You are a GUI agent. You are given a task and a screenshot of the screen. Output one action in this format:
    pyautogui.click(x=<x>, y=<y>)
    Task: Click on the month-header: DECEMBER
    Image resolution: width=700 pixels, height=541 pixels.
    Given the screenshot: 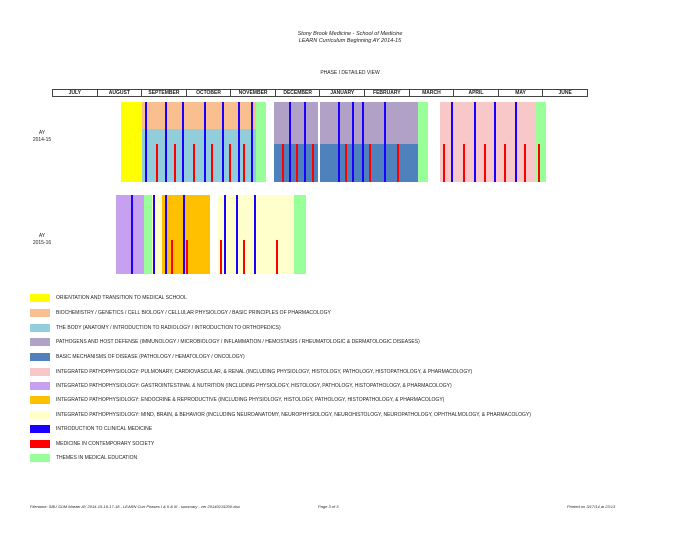 What is the action you would take?
    pyautogui.click(x=298, y=93)
    